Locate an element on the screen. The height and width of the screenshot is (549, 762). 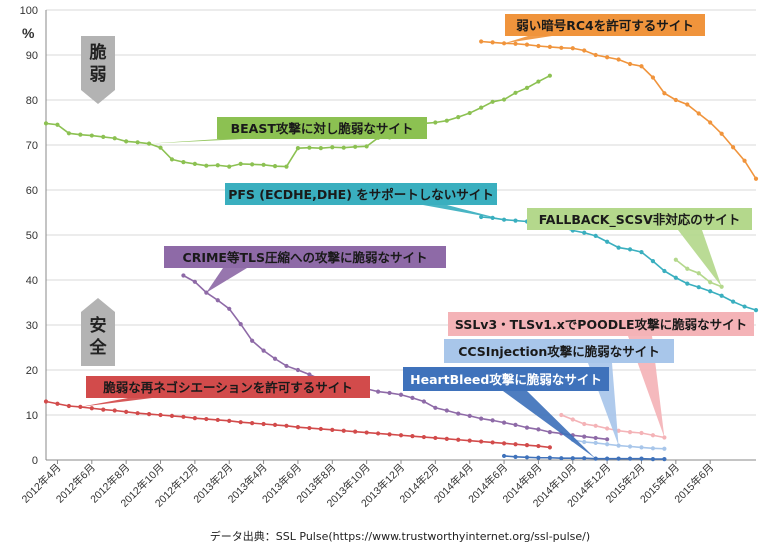
callout-text-4: CRIME等TLS圧縮への攻撃に脆弱なサイト is located at coordinates (305, 257).